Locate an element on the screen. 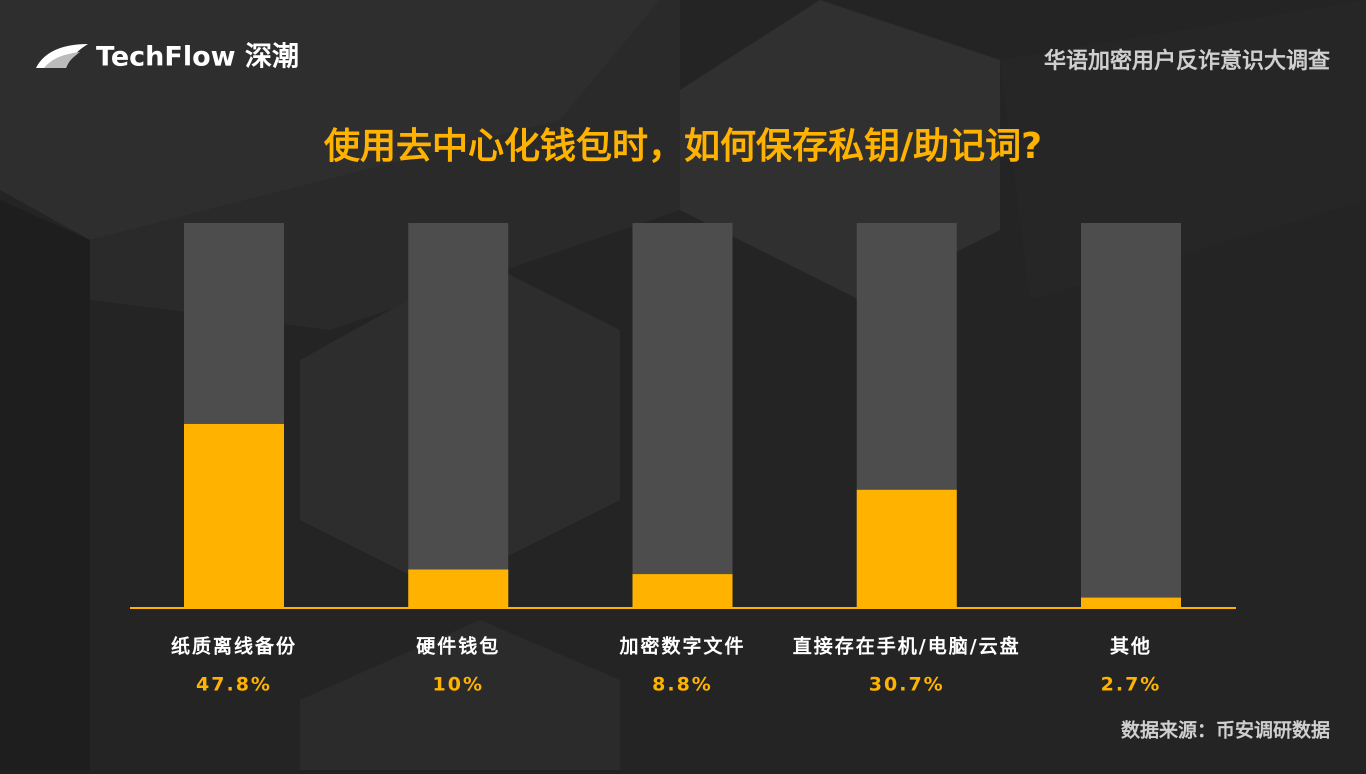 This screenshot has height=774, width=1366. category-label: 其他 is located at coordinates (1131, 646).